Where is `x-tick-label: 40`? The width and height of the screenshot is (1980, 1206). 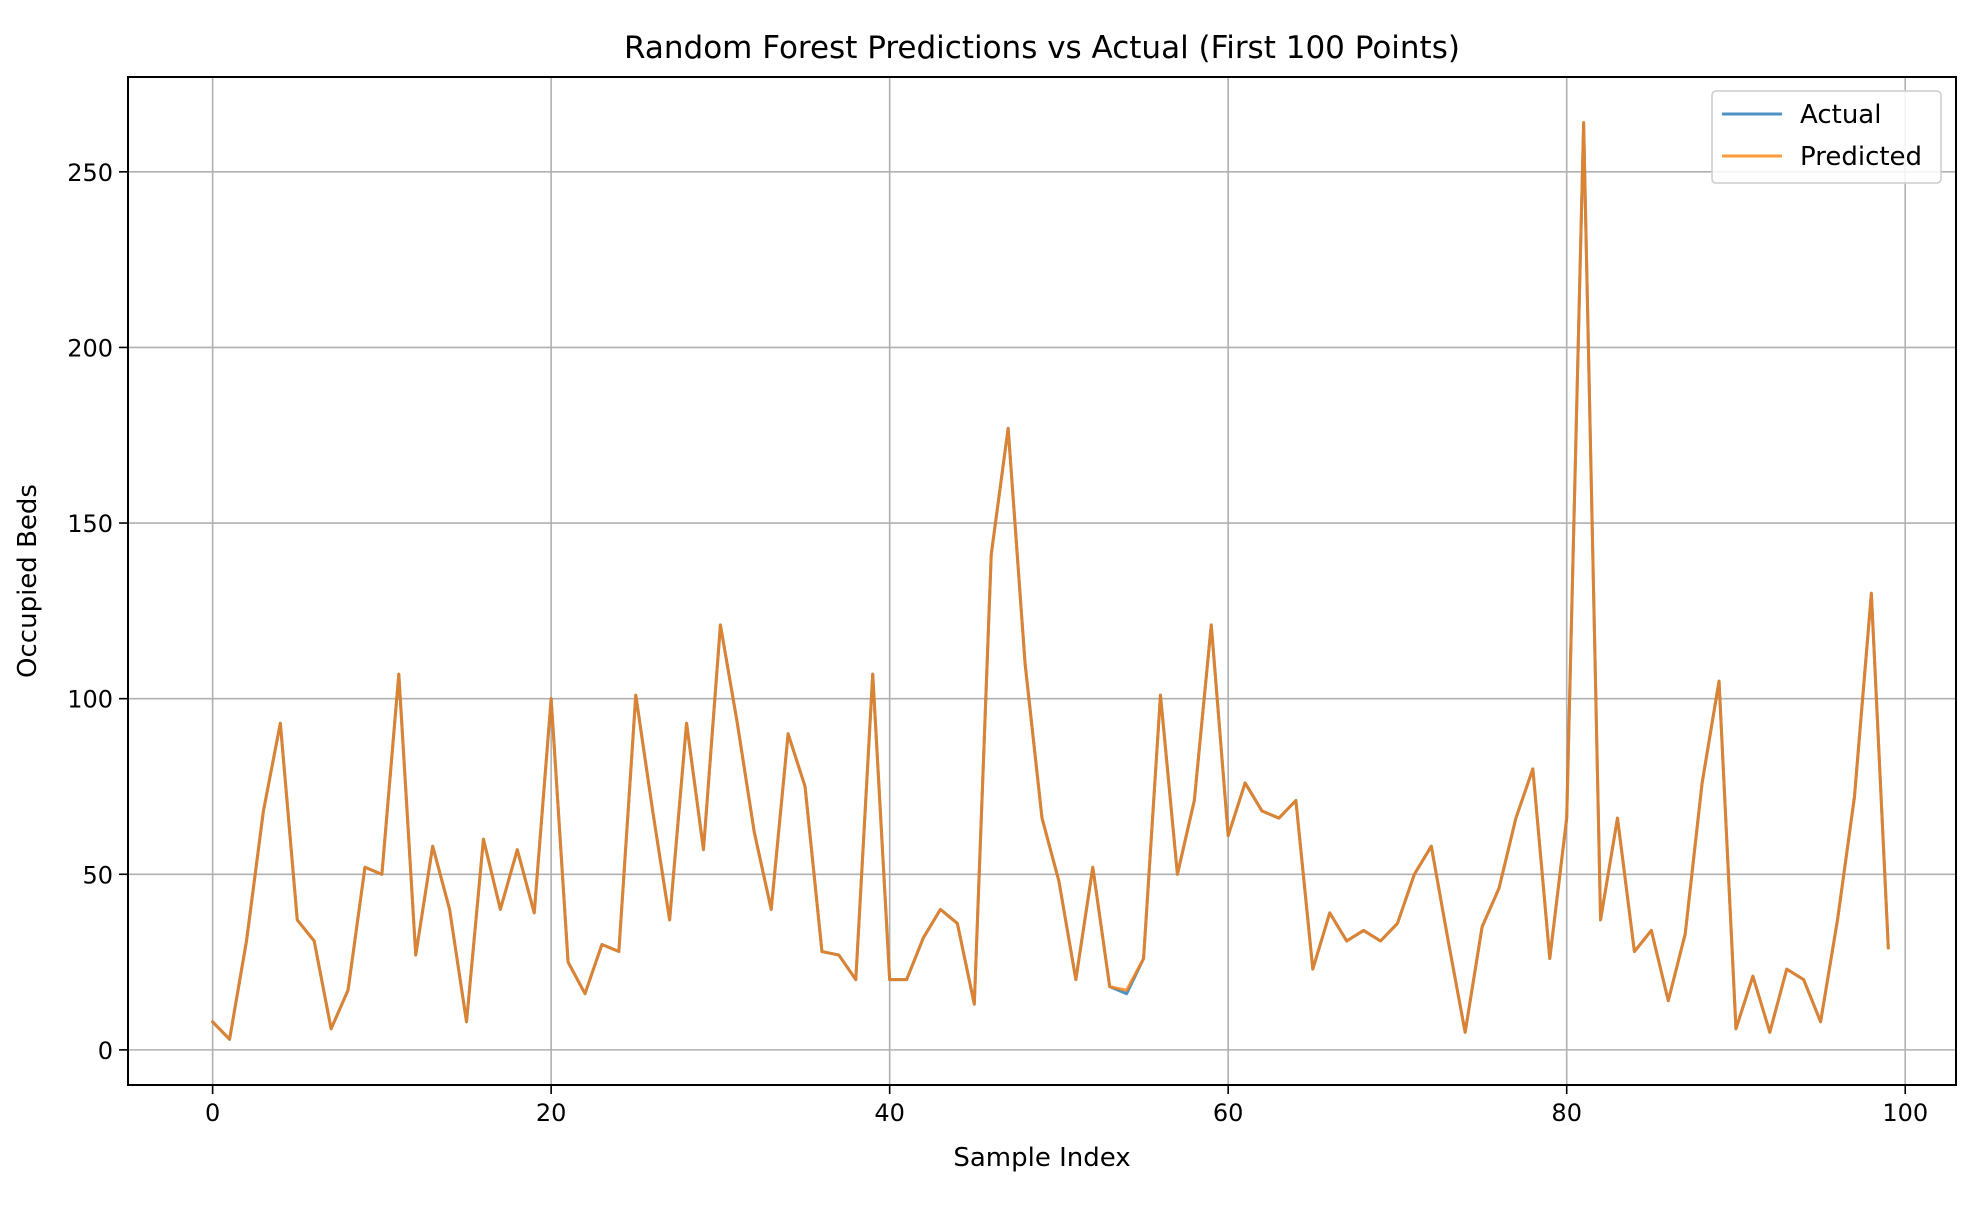
x-tick-label: 40 is located at coordinates (889, 1113).